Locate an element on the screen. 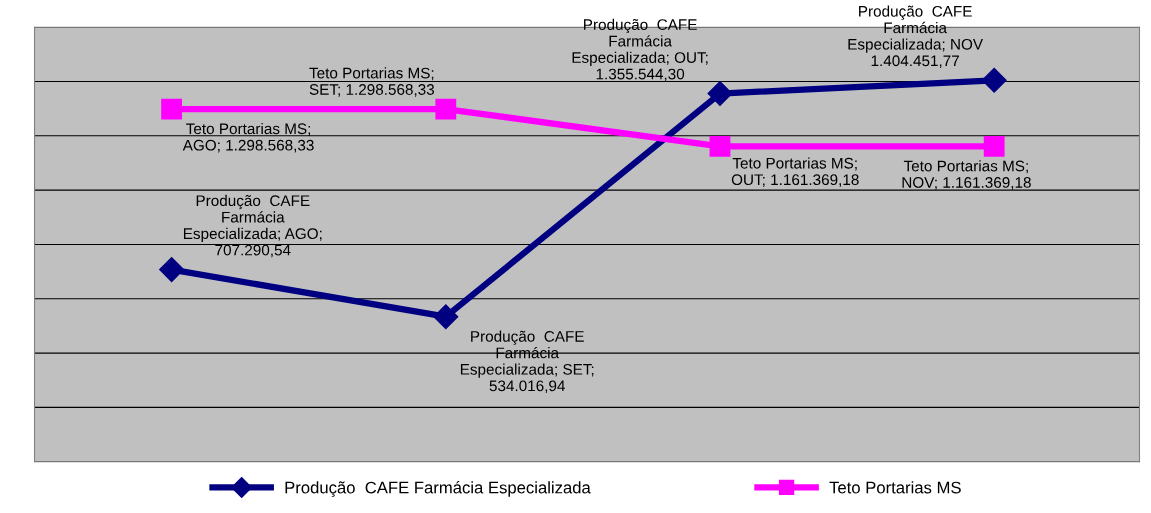 The image size is (1151, 513). data-label: Teto Portarias MS; OUT; 1.161.369,18 is located at coordinates (795, 172).